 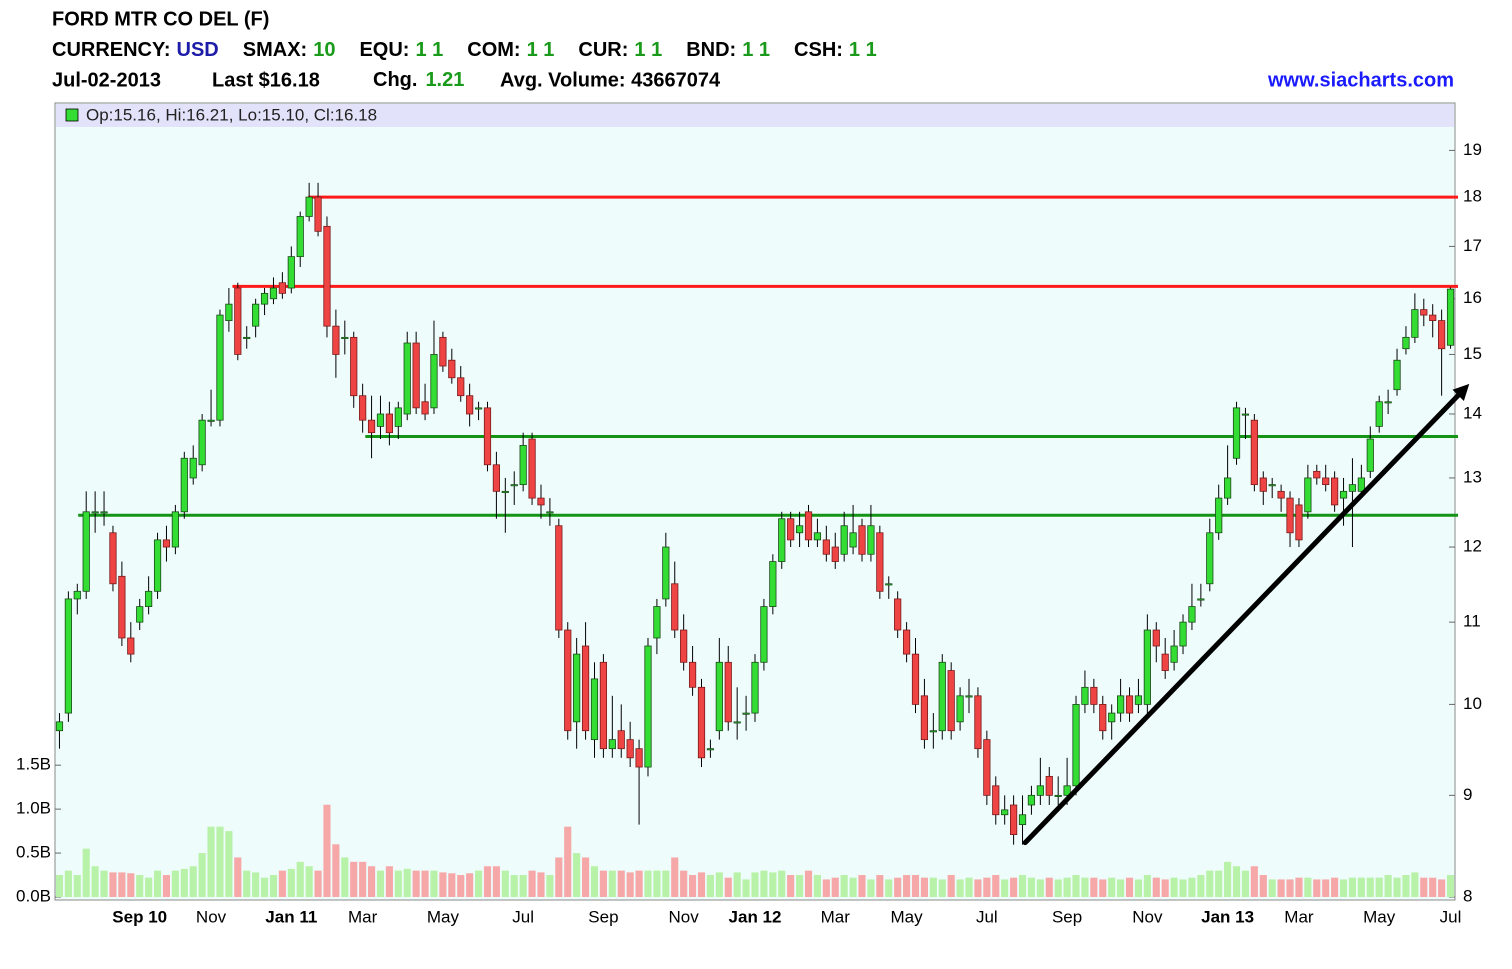 What do you see at coordinates (1472, 245) in the screenshot?
I see `y-tick-label: 17` at bounding box center [1472, 245].